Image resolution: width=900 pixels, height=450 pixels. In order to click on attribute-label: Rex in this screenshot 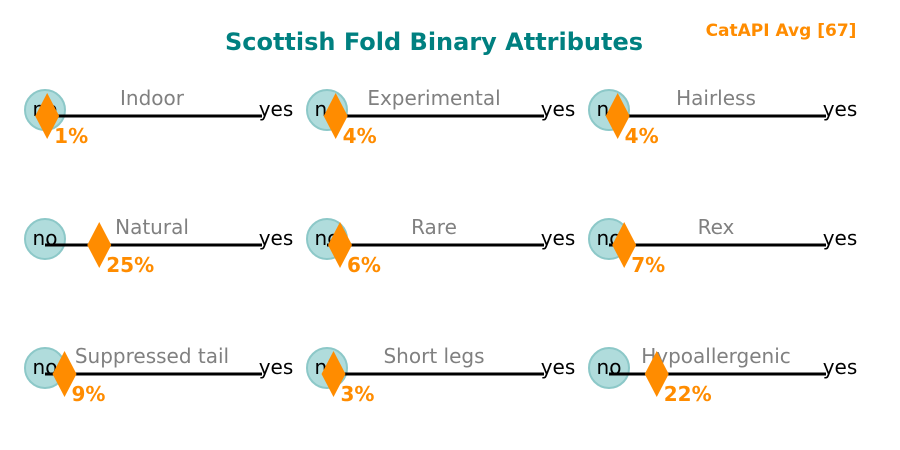, I will do `click(716, 227)`.